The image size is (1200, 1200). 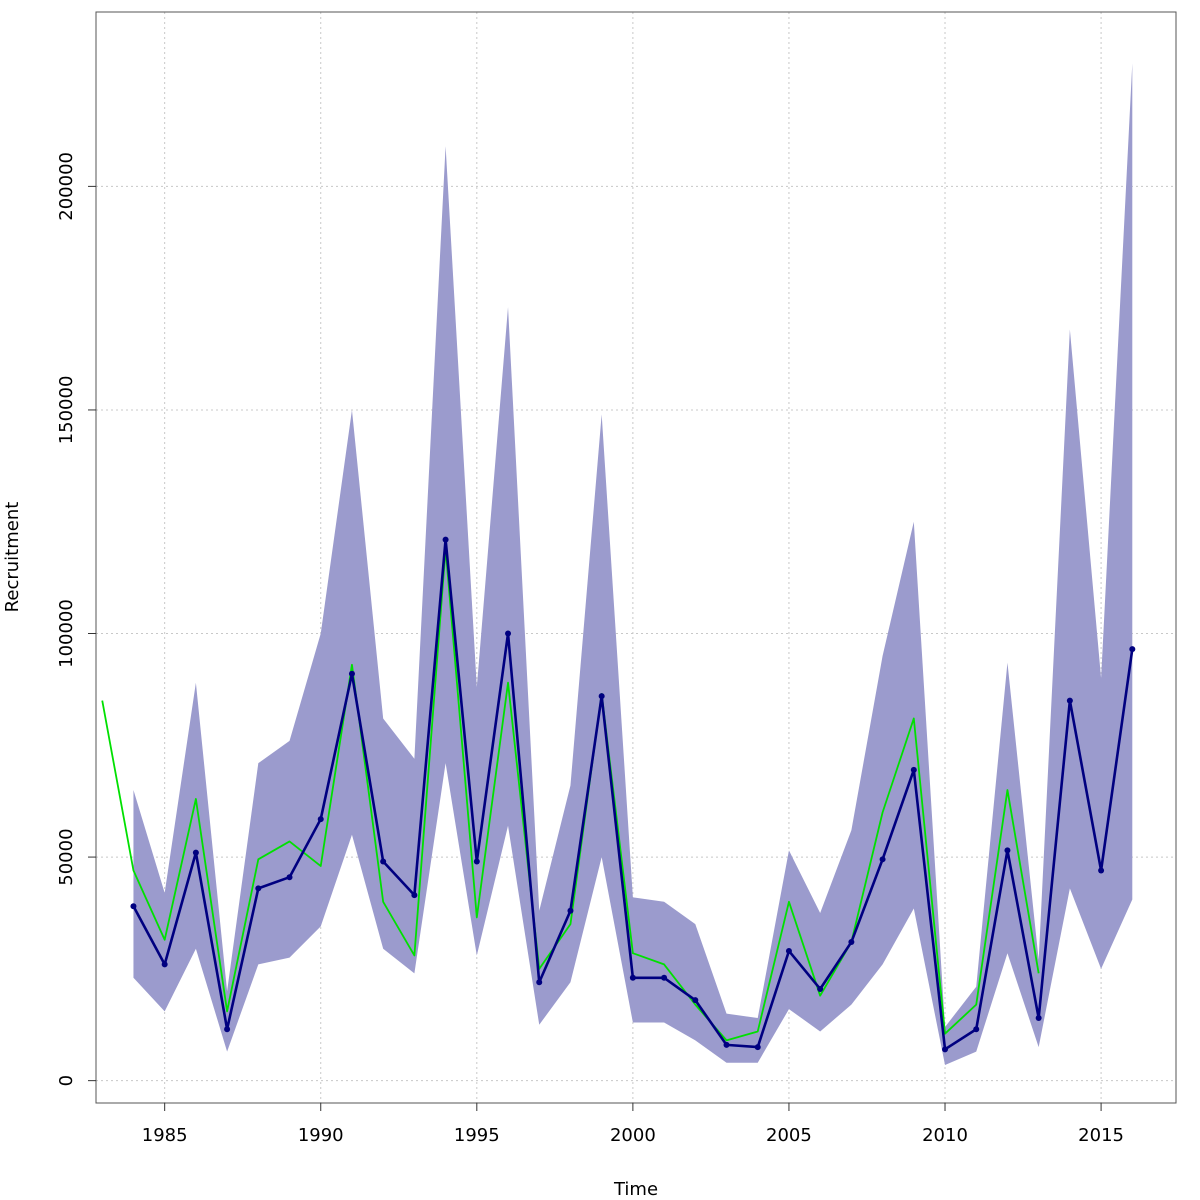 What do you see at coordinates (1101, 1135) in the screenshot?
I see `x-tick-label: 2015` at bounding box center [1101, 1135].